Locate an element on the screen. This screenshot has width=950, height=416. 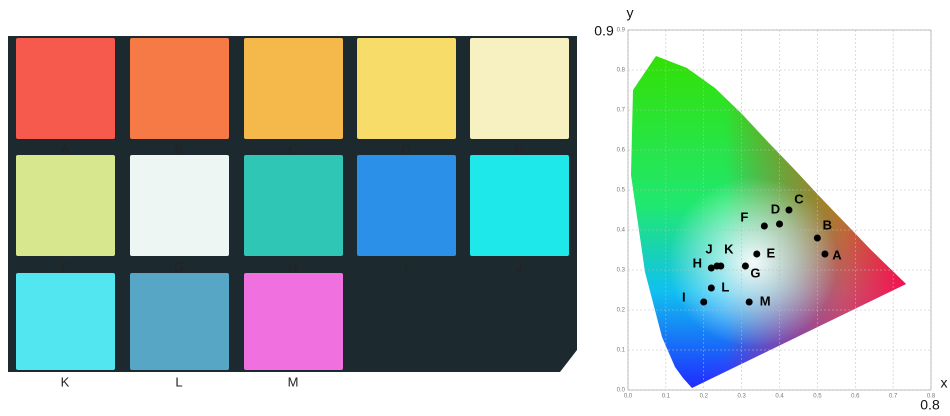
point-label: I is located at coordinates (684, 296).